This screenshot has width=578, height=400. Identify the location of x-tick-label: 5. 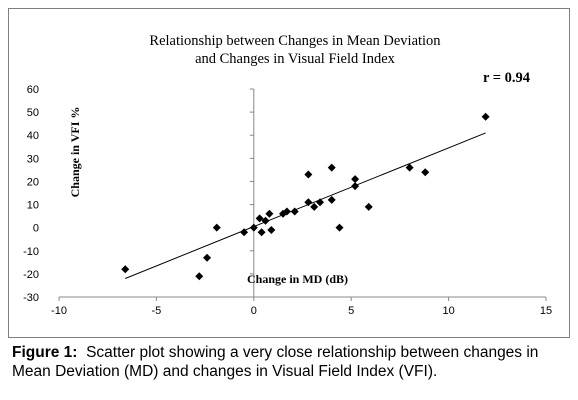
(351, 311).